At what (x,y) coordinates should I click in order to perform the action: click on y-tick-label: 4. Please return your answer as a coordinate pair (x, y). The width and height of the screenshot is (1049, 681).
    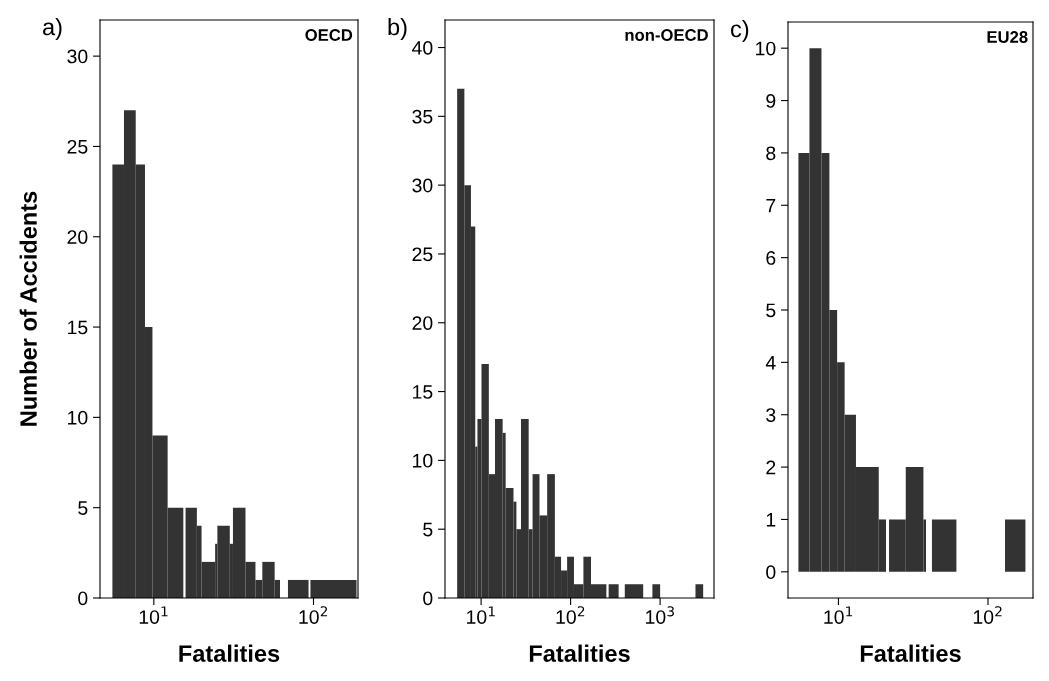
    Looking at the image, I should click on (770, 363).